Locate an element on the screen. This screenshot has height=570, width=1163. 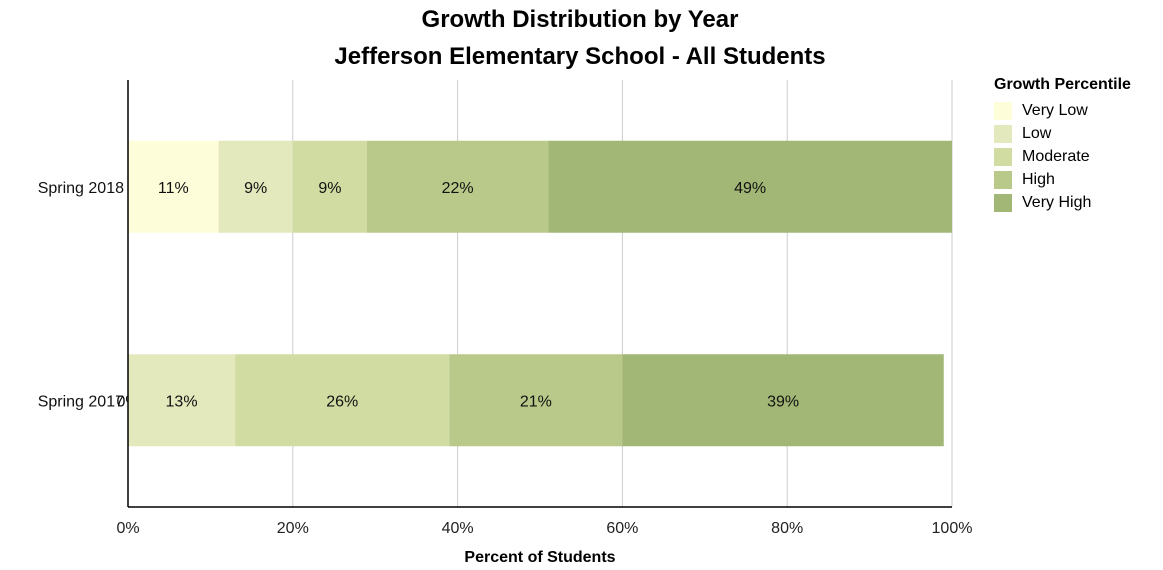
legend-item: Moderate is located at coordinates (1062, 156).